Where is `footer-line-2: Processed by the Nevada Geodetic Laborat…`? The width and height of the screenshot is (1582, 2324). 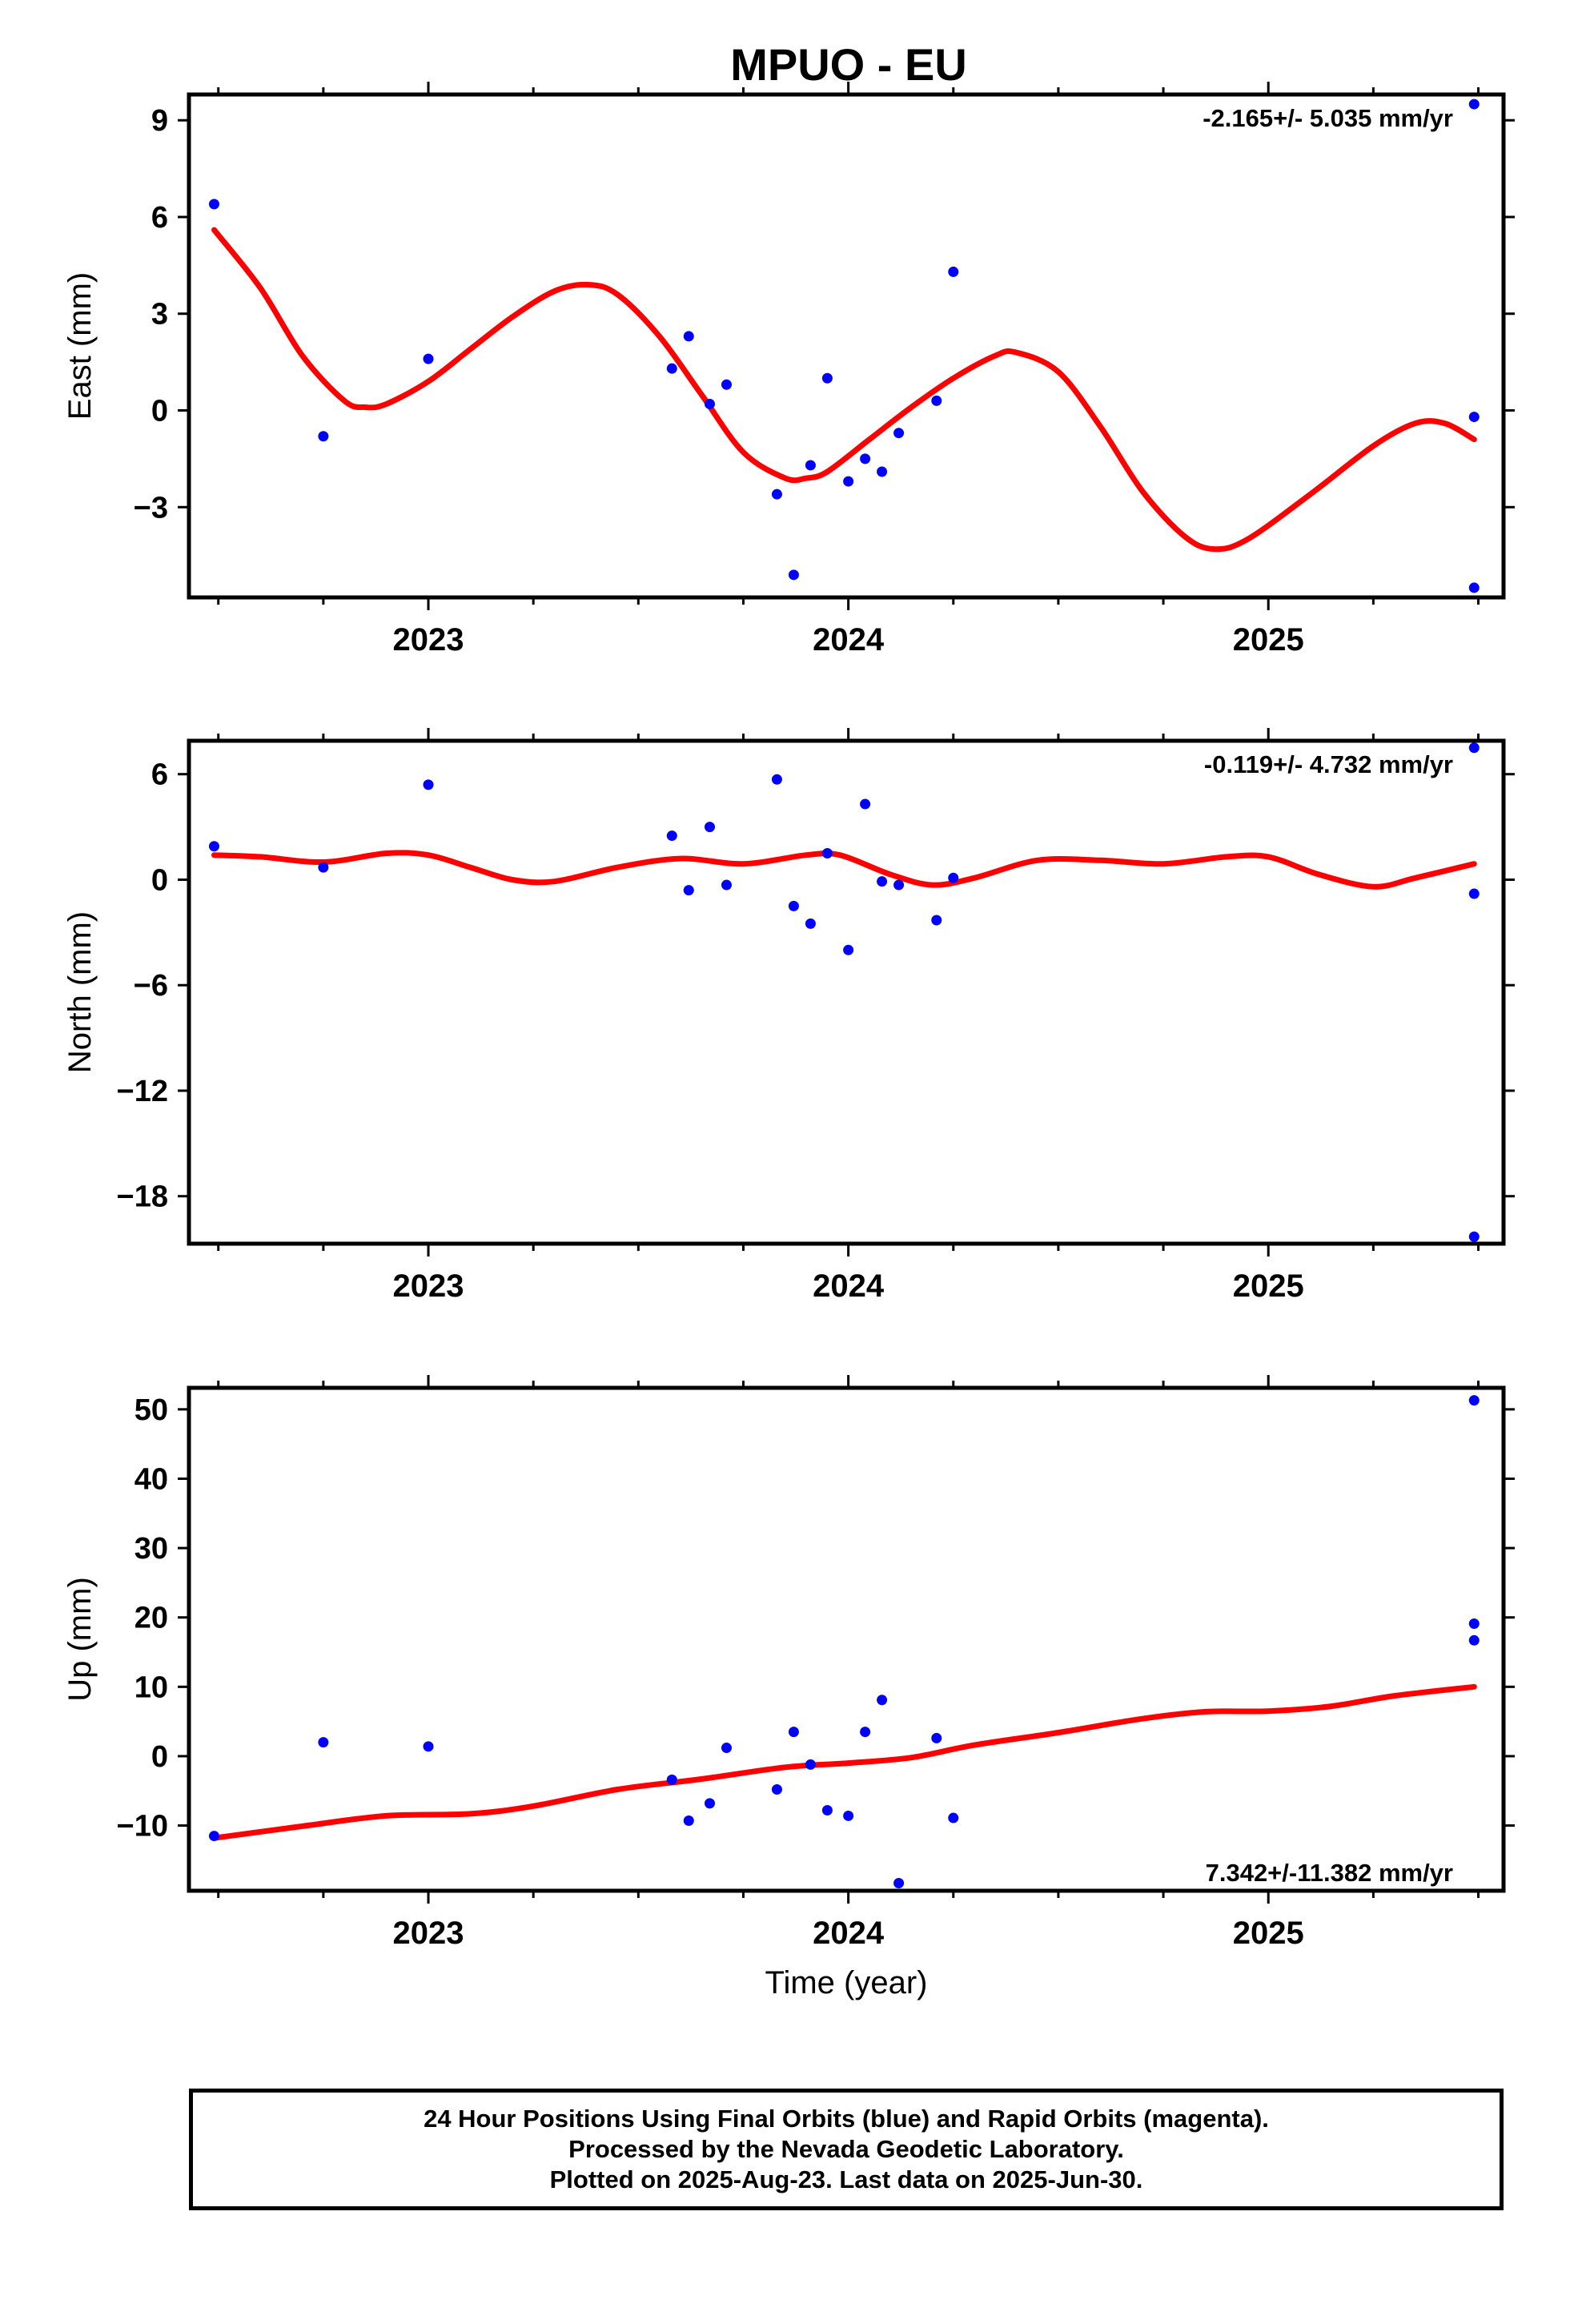 footer-line-2: Processed by the Nevada Geodetic Laborat… is located at coordinates (846, 2149).